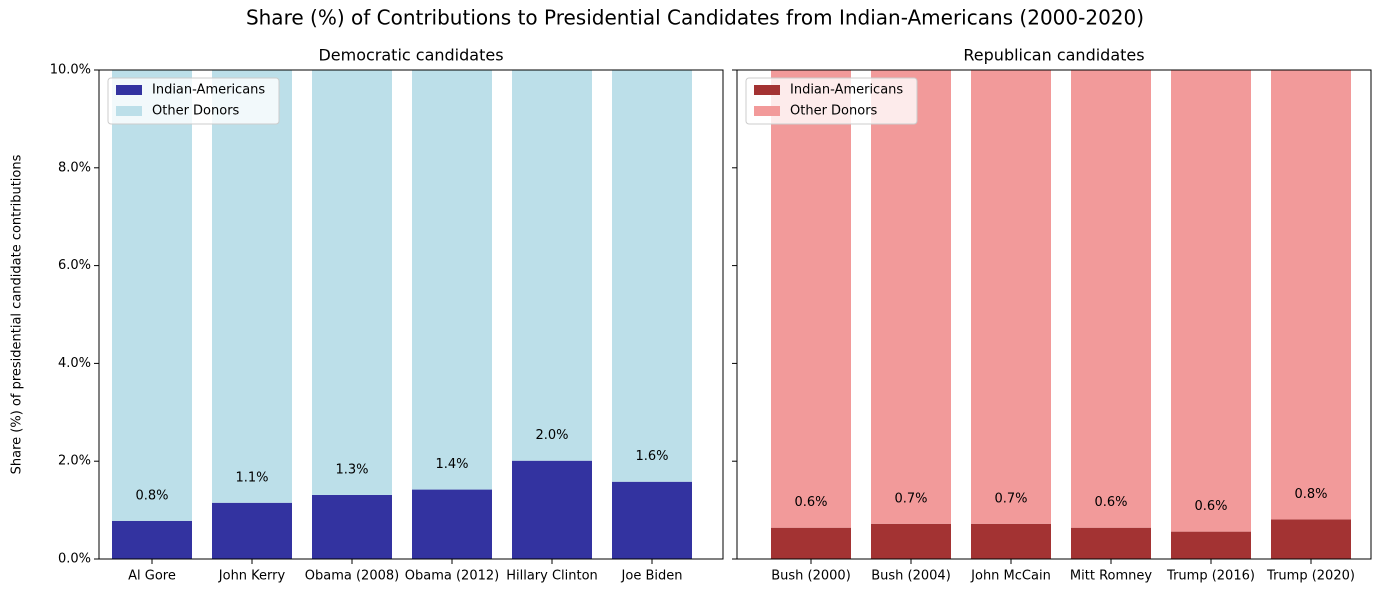  What do you see at coordinates (911, 576) in the screenshot?
I see `x-tick-label: Bush (2004)` at bounding box center [911, 576].